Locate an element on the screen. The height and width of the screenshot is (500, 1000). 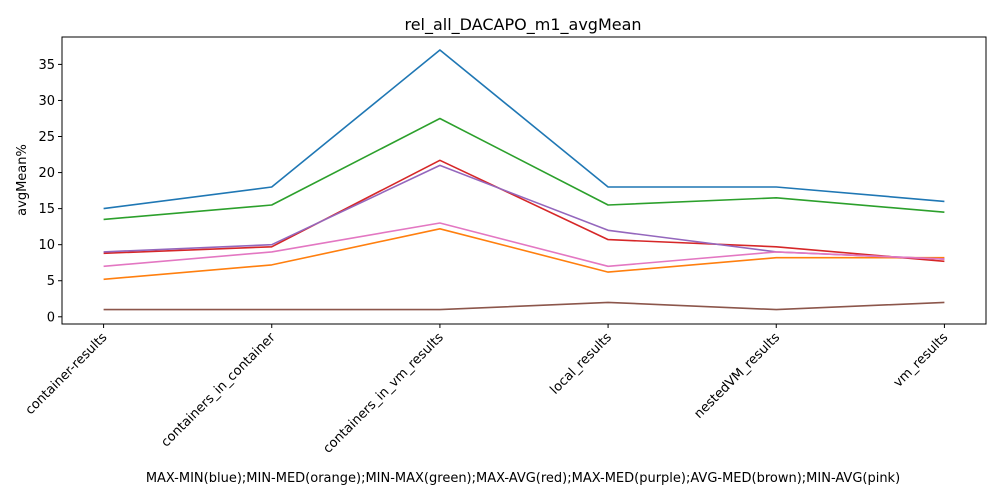
y-tick-label: 25 is located at coordinates (46, 137).